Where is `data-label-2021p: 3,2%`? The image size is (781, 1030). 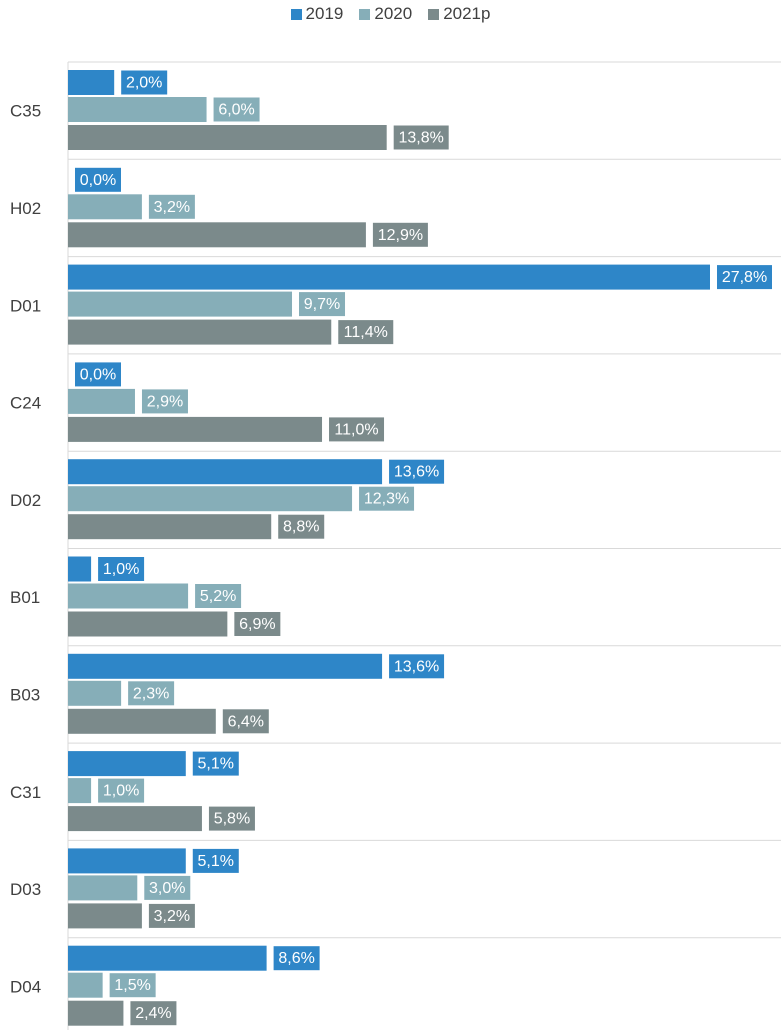 data-label-2021p: 3,2% is located at coordinates (172, 916).